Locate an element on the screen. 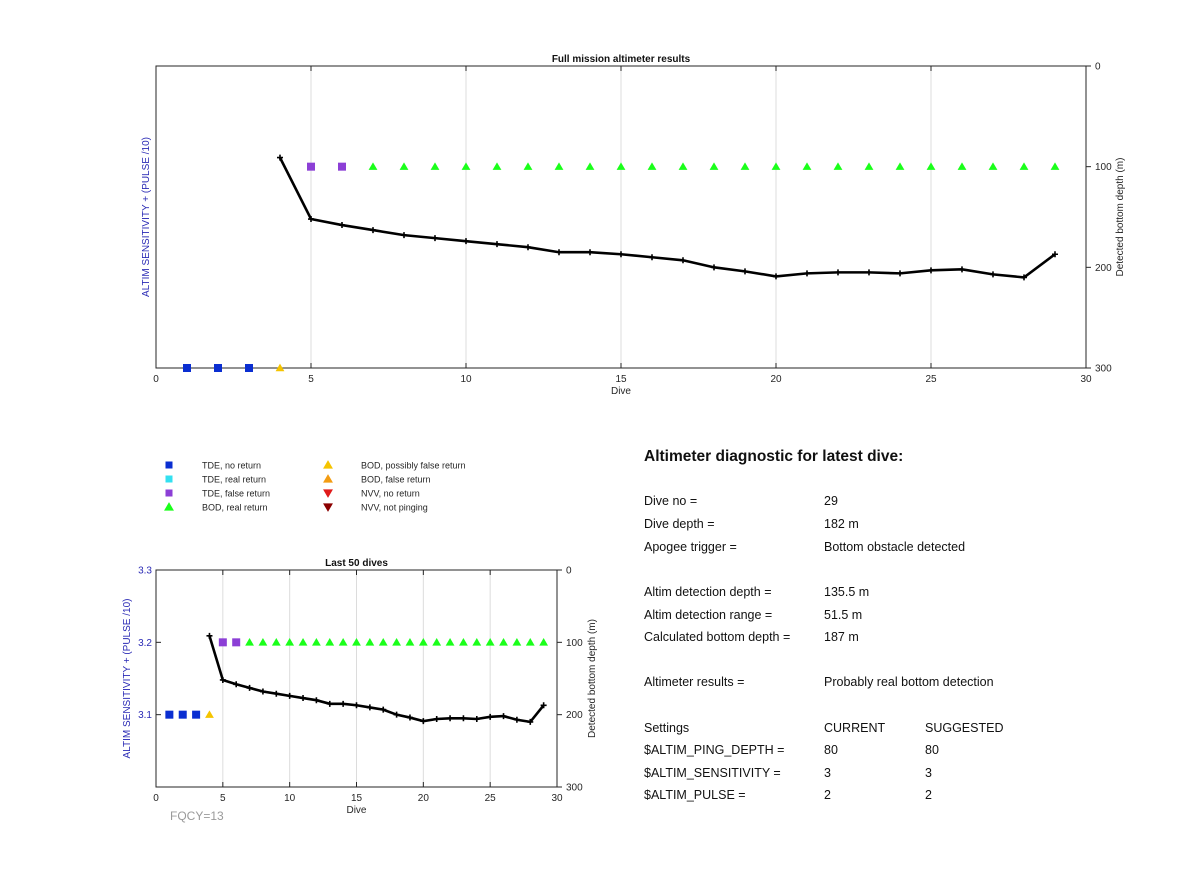 The image size is (1200, 885). diag-label: Dive no = is located at coordinates (671, 501).